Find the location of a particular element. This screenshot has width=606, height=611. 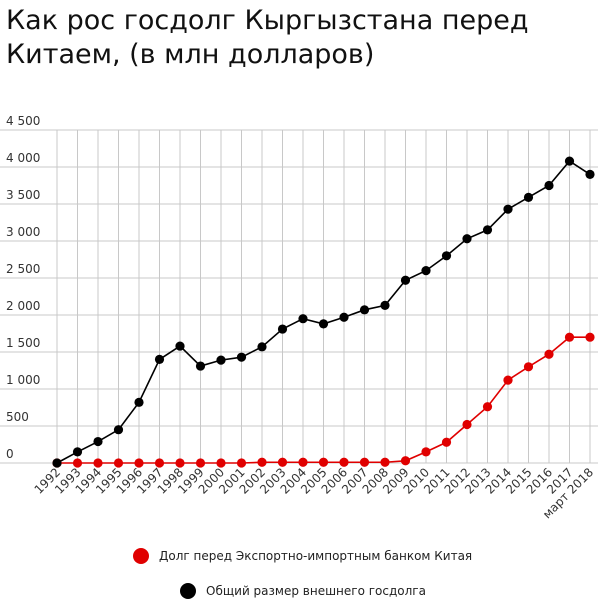

y-tick-label: 2 500 is located at coordinates (23, 269).